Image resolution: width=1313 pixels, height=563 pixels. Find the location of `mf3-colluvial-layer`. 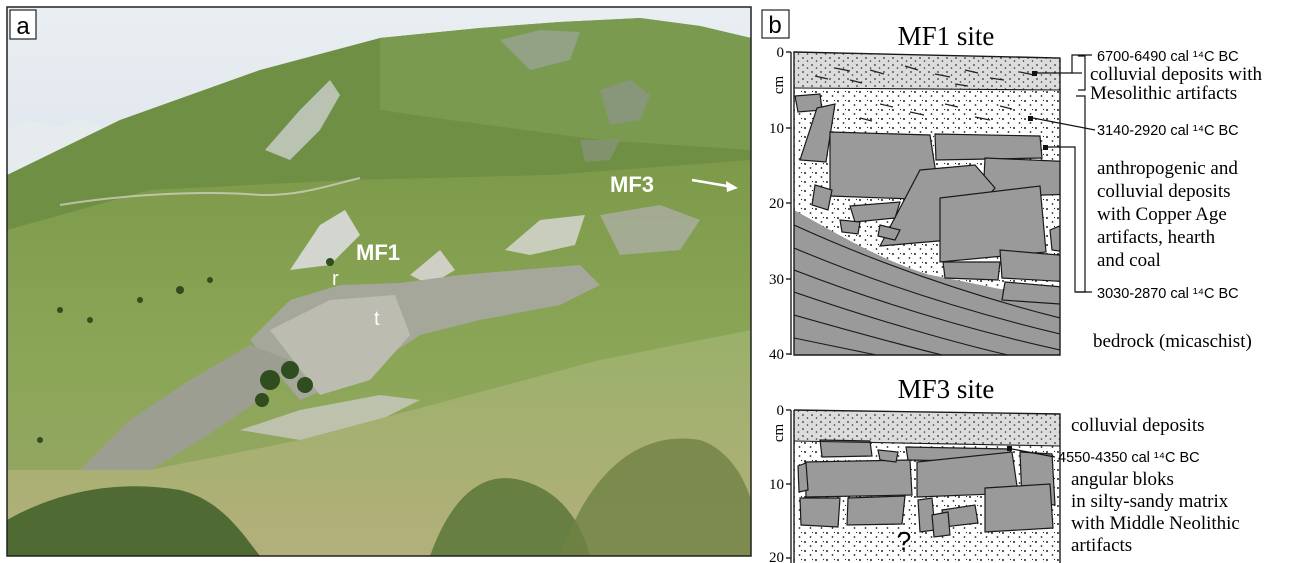

mf3-colluvial-layer is located at coordinates (927, 428).